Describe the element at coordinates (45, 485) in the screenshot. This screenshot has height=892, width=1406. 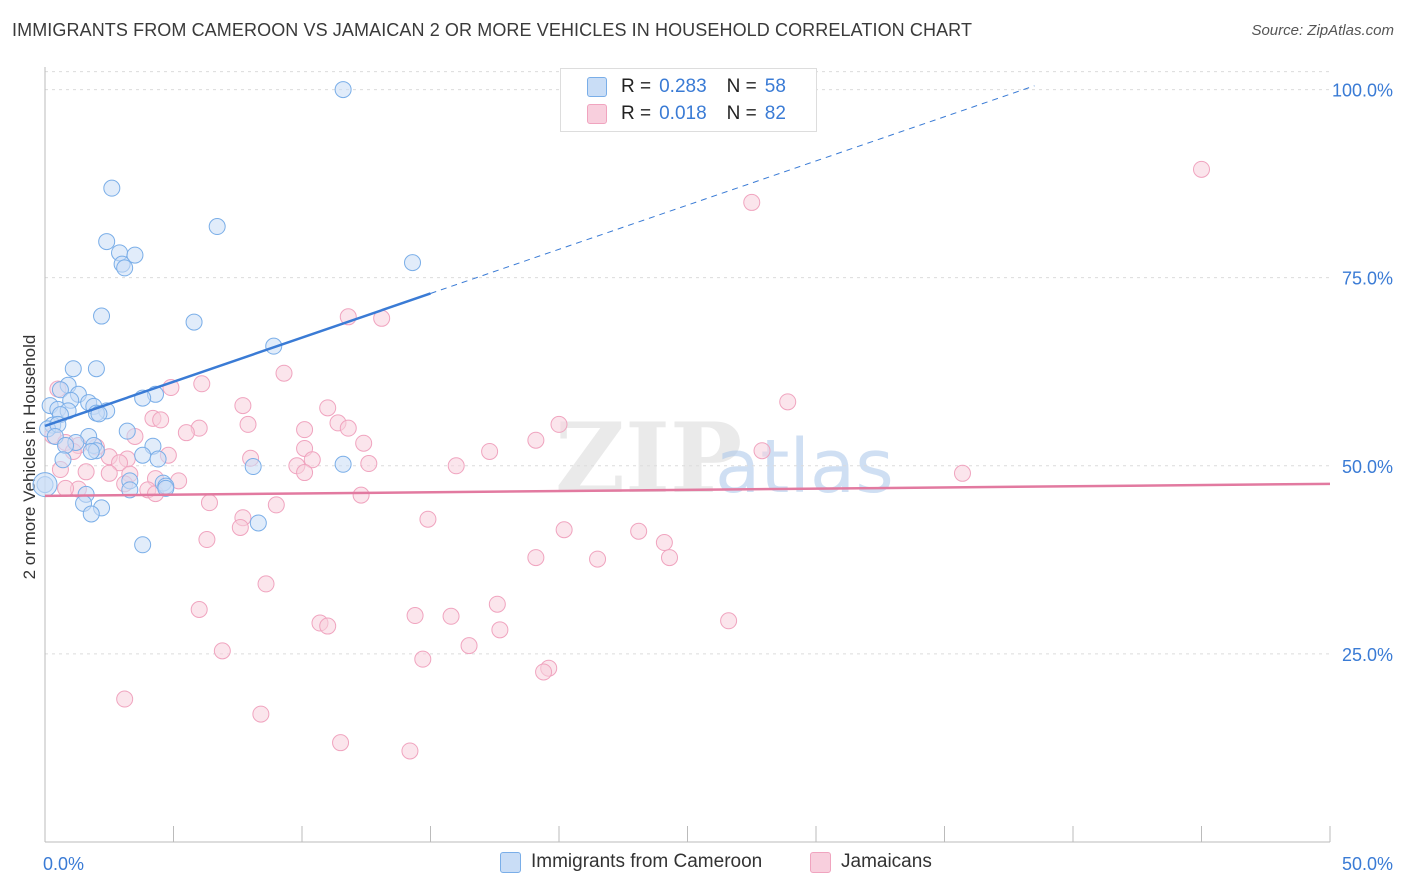
I see `point-cameroon-large` at that location.